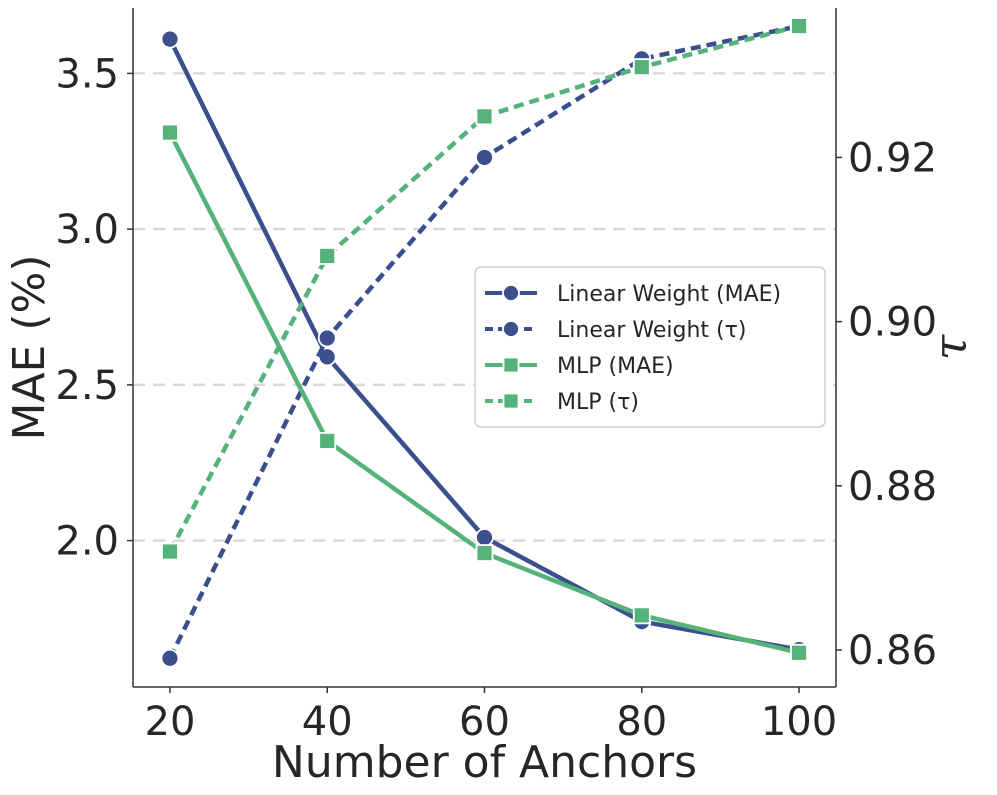 This screenshot has width=997, height=795. Describe the element at coordinates (669, 294) in the screenshot. I see `legend-label: Linear Weight (MAE)` at that location.